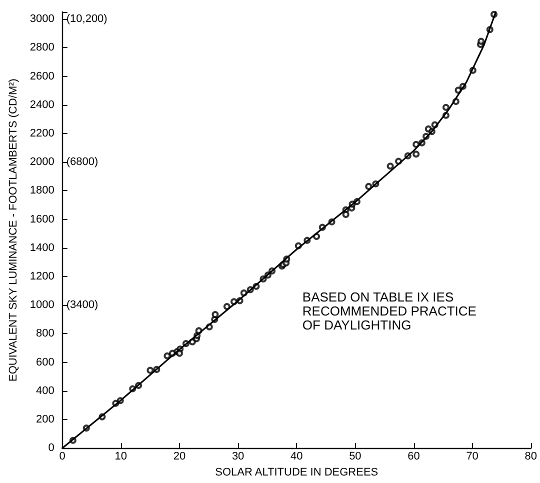  What do you see at coordinates (45, 362) in the screenshot?
I see `y-tick-label: 600` at bounding box center [45, 362].